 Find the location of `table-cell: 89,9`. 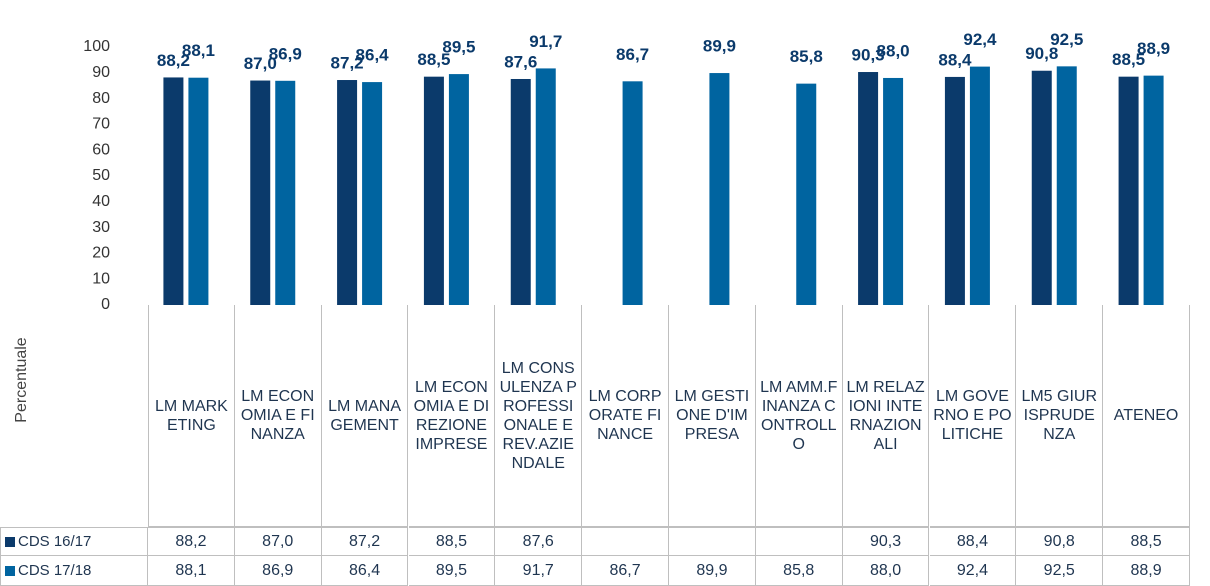

table-cell: 89,9 is located at coordinates (712, 571).